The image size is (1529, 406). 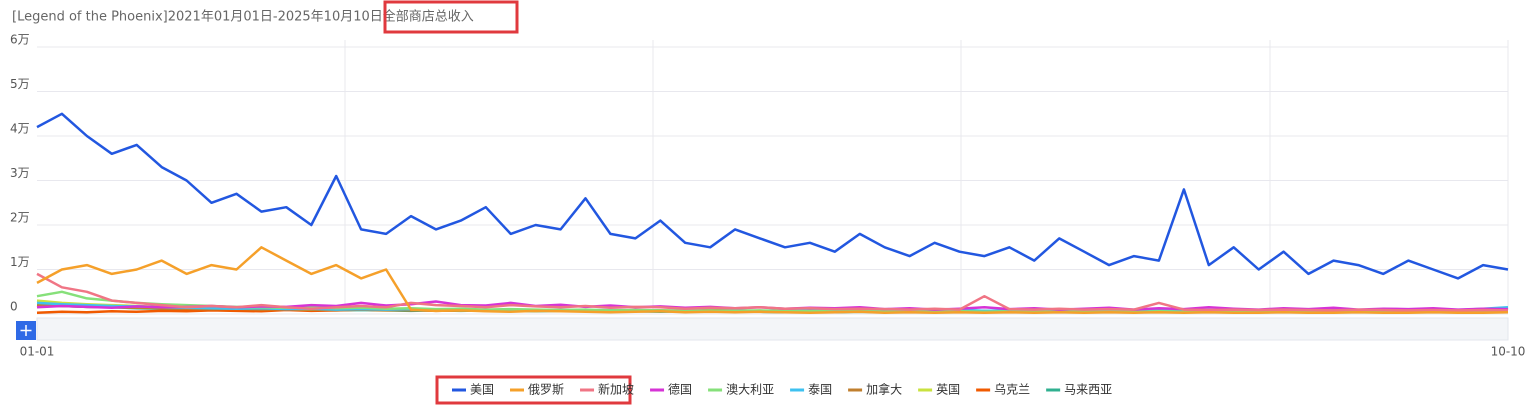 What do you see at coordinates (20, 173) in the screenshot?
I see `y-tick-label: 3万` at bounding box center [20, 173].